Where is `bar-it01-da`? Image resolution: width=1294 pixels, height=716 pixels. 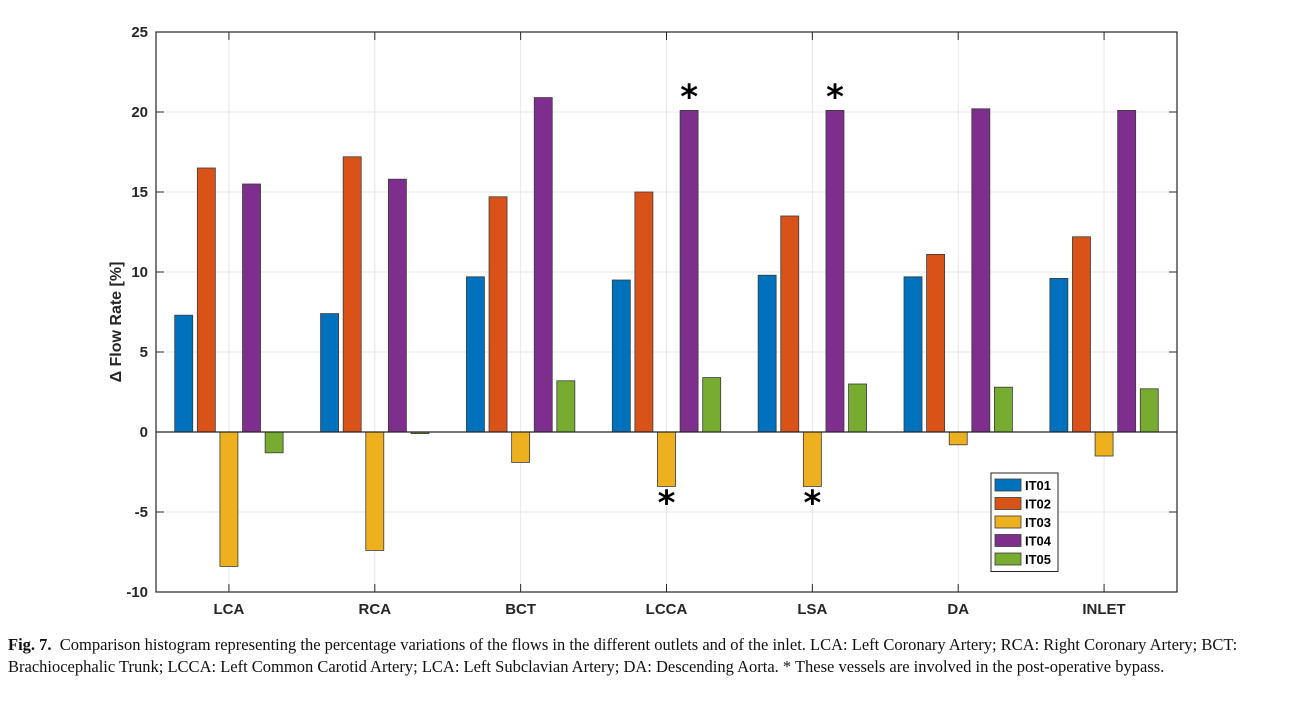
bar-it01-da is located at coordinates (913, 354).